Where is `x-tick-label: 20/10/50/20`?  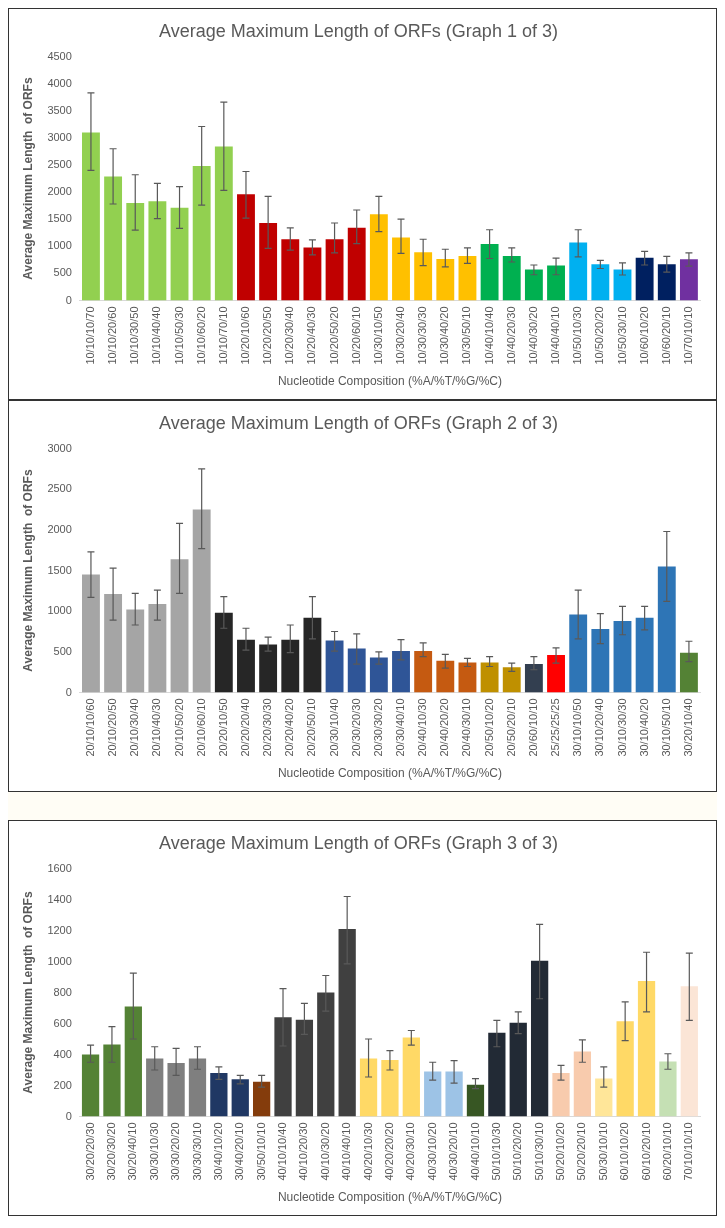 x-tick-label: 20/10/50/20 is located at coordinates (178, 727).